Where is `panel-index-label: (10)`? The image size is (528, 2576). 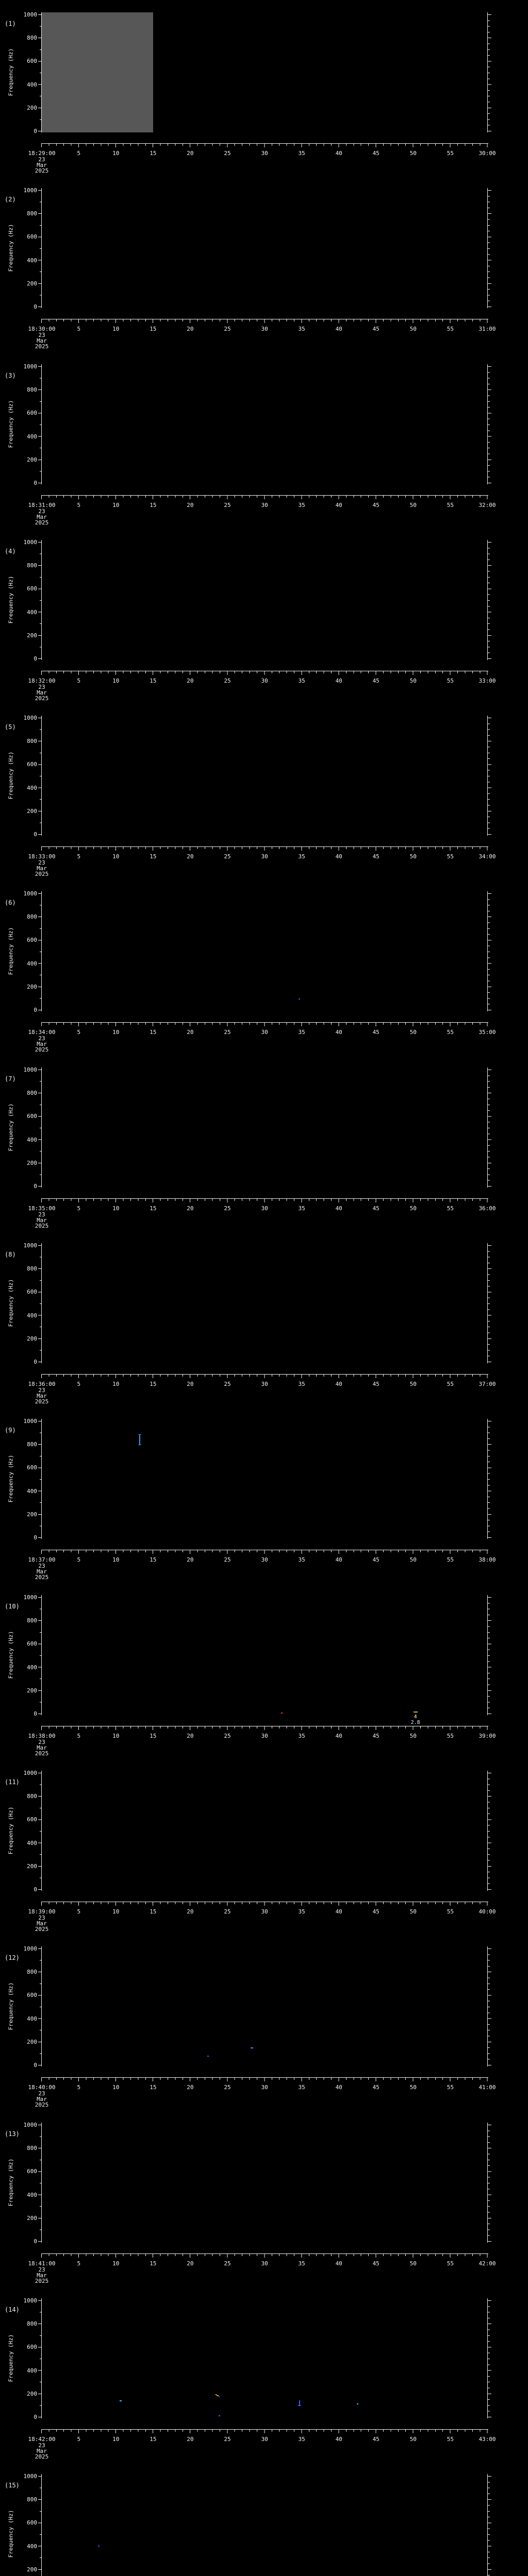
panel-index-label: (10) is located at coordinates (12, 1606).